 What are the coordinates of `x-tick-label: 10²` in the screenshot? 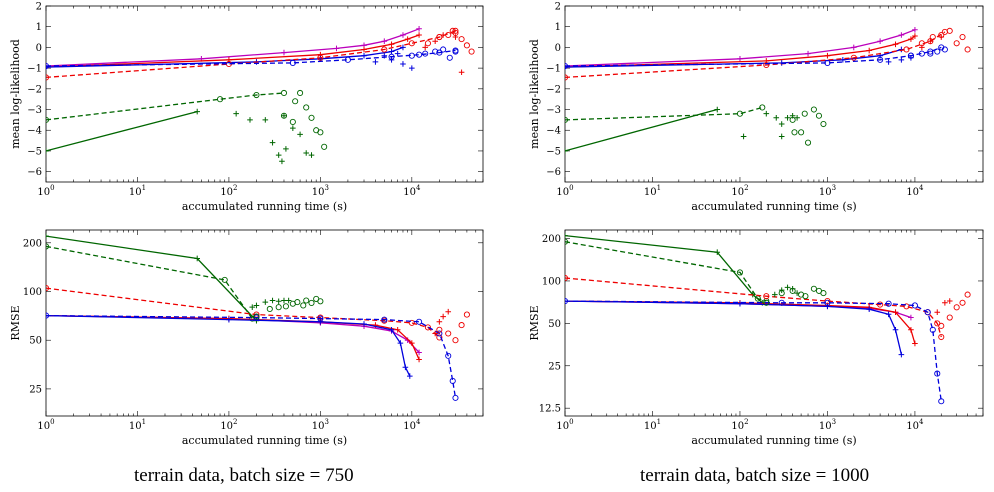 It's located at (739, 425).